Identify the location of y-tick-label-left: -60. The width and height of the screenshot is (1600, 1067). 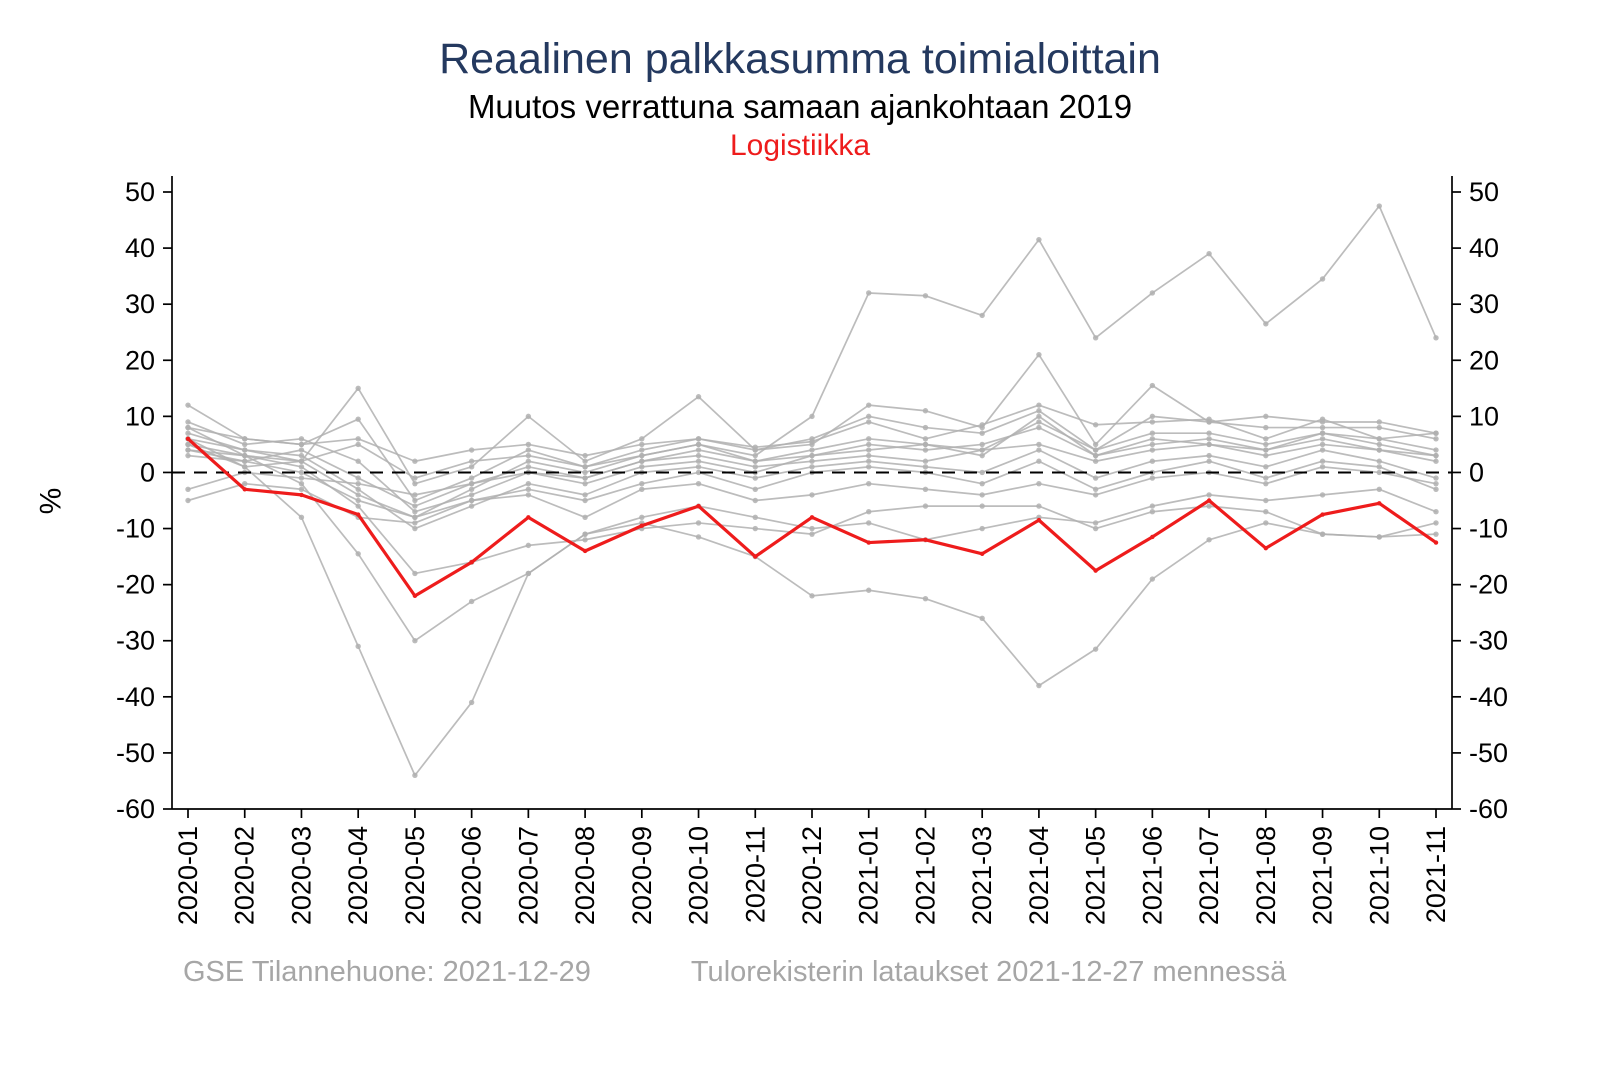
(135, 809).